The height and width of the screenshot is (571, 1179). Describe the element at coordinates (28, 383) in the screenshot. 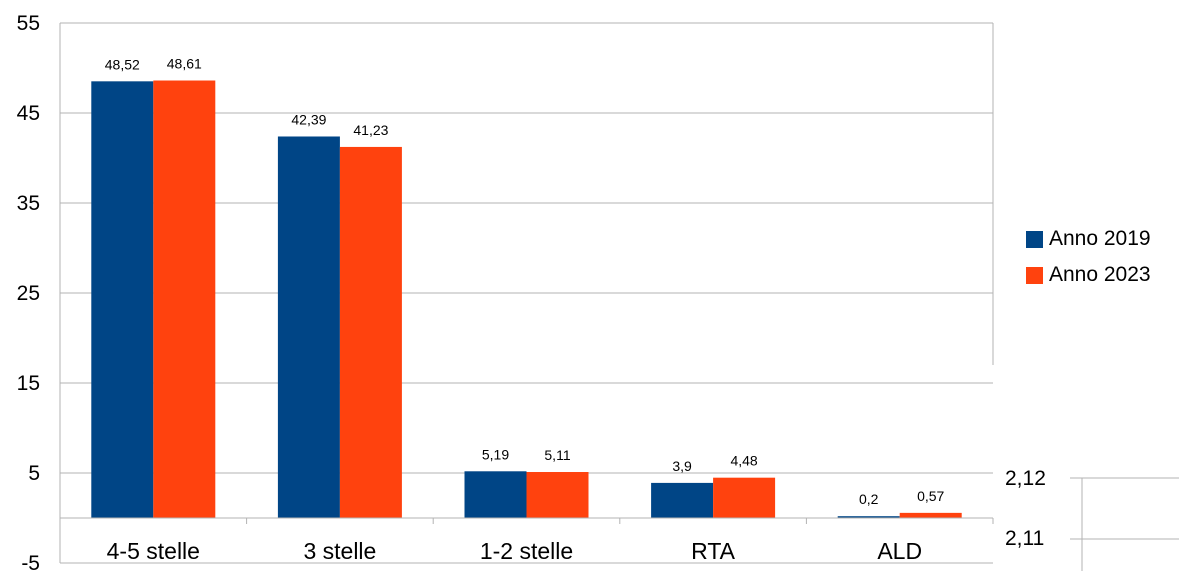

I see `y-tick-label: 15` at that location.